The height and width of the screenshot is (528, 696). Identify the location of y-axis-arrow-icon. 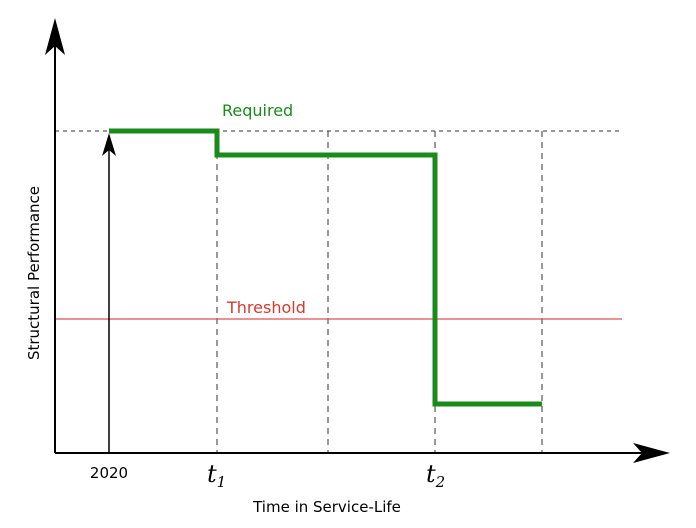
(55, 36).